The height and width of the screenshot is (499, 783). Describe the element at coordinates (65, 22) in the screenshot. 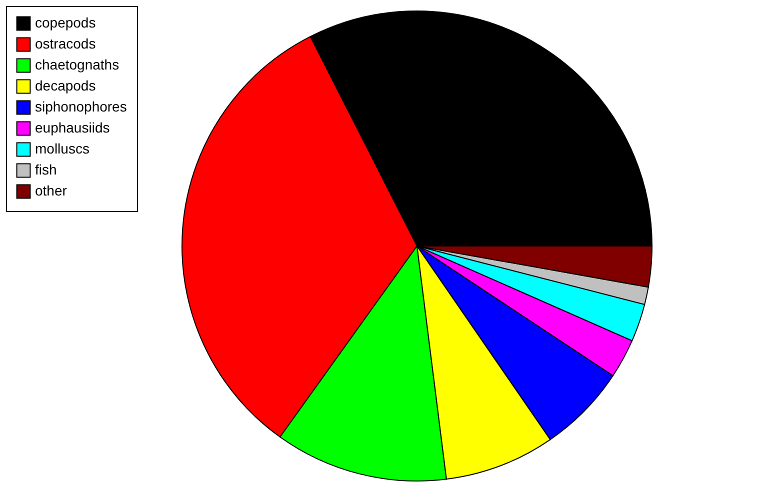

I see `legend-label: copepods` at that location.